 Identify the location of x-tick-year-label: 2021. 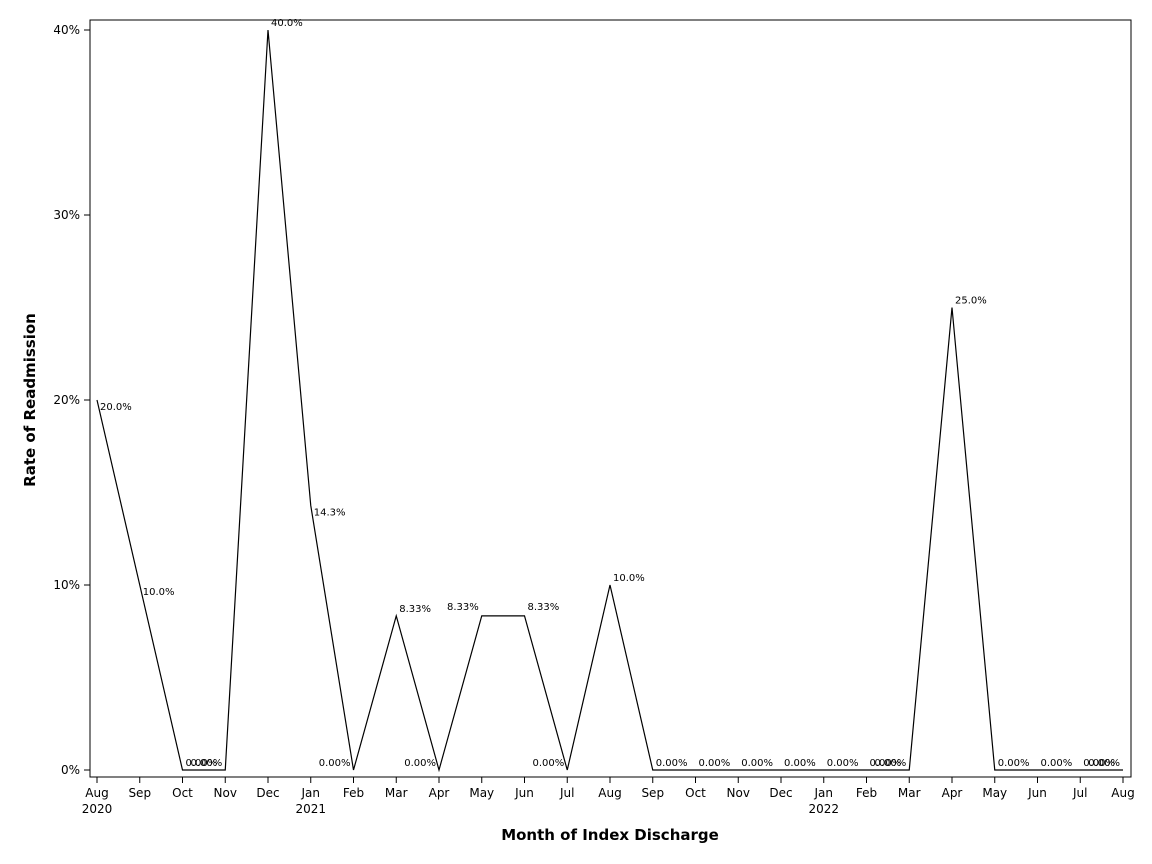
(310, 809).